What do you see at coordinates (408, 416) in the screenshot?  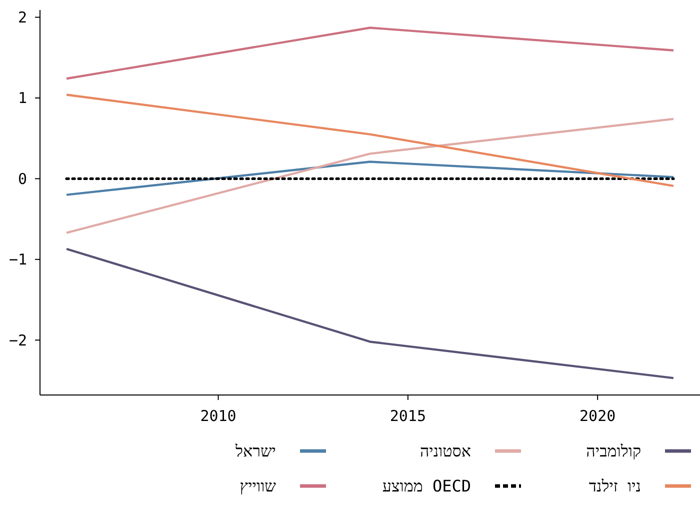 I see `x-tick-label: 2015` at bounding box center [408, 416].